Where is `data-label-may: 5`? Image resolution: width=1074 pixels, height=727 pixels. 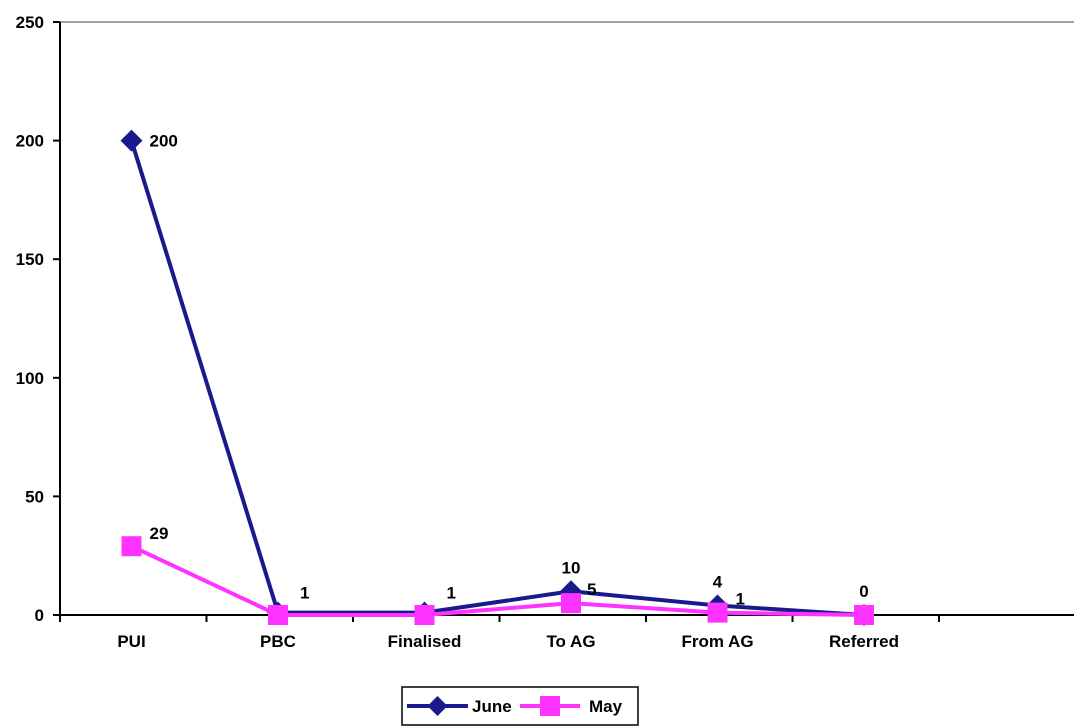 data-label-may: 5 is located at coordinates (591, 589).